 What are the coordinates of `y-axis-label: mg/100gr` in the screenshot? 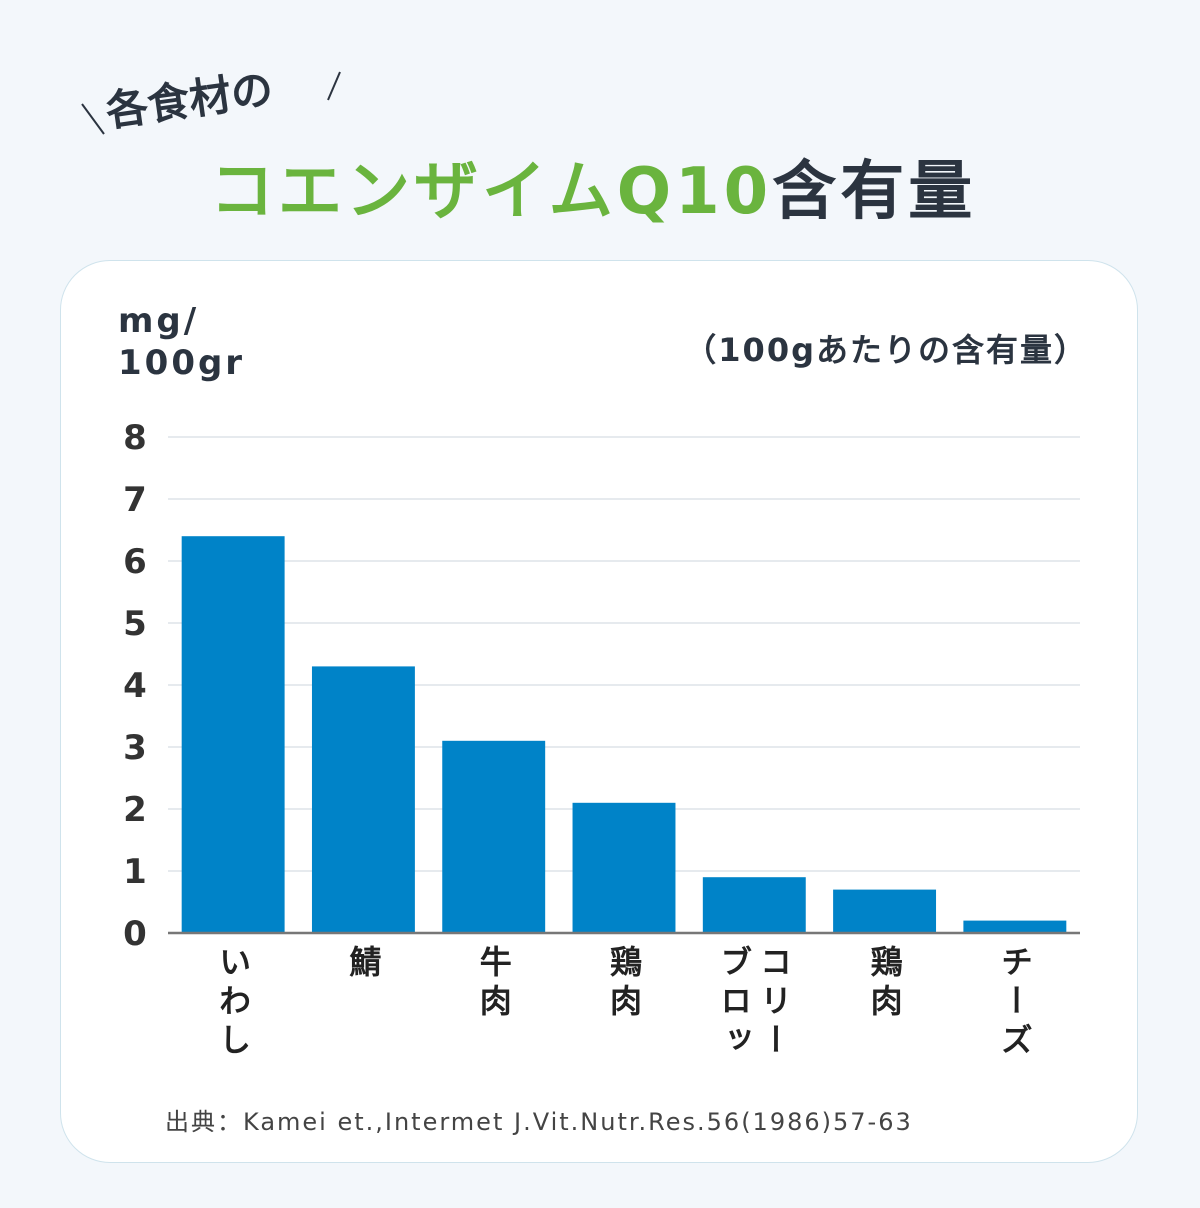 It's located at (181, 342).